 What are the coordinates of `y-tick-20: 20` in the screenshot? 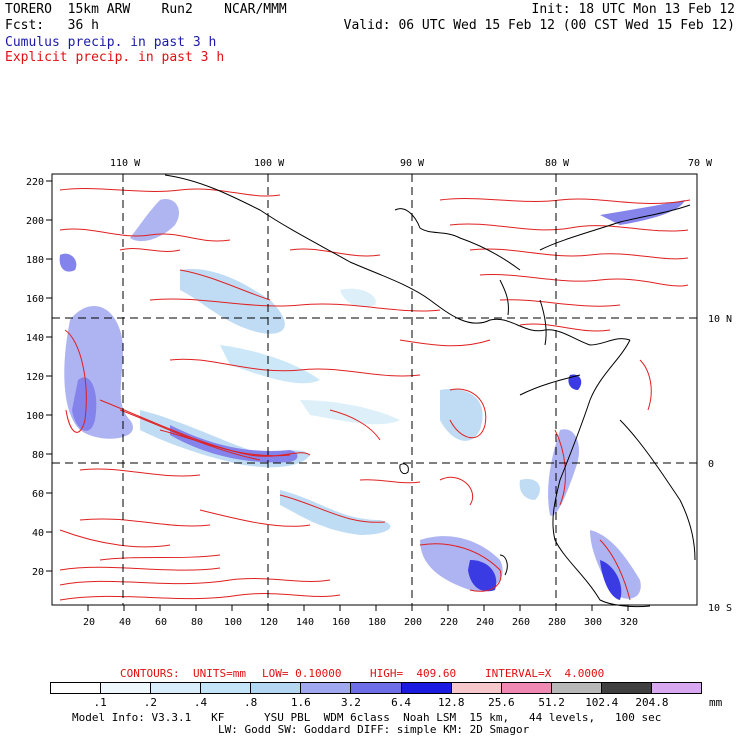 It's located at (38, 572).